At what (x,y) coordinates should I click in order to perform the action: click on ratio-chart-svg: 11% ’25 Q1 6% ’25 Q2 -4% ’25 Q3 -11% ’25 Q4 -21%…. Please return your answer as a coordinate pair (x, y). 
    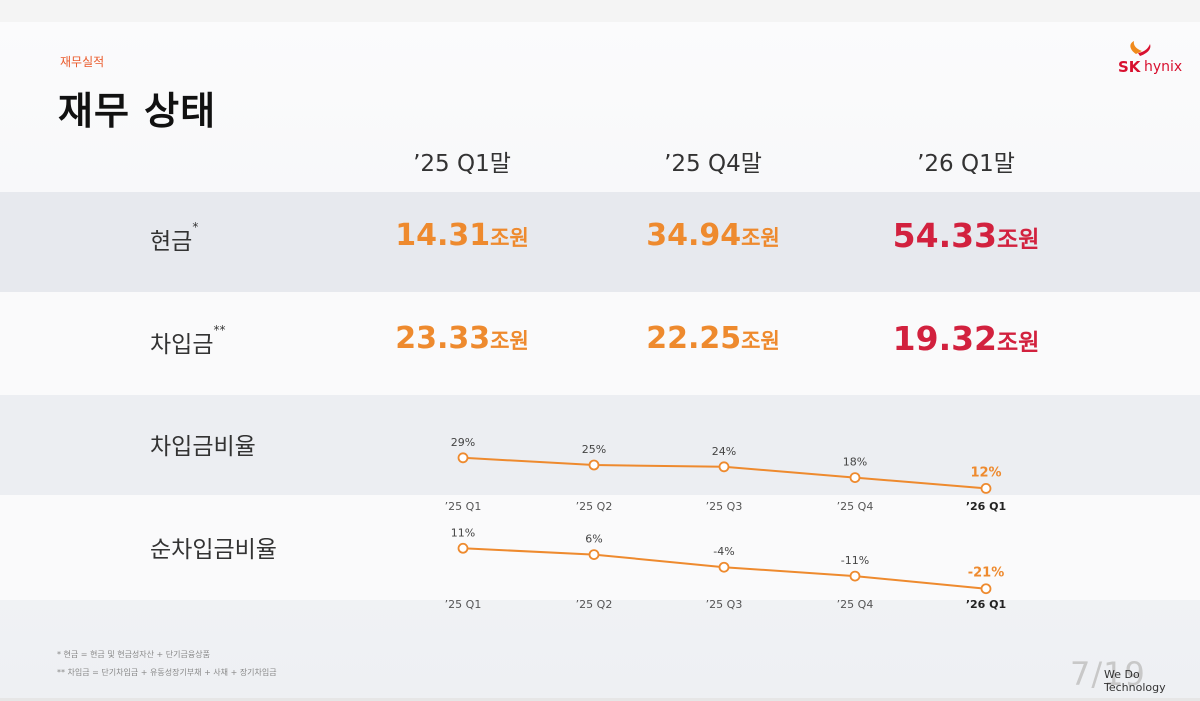
    Looking at the image, I should click on (725, 568).